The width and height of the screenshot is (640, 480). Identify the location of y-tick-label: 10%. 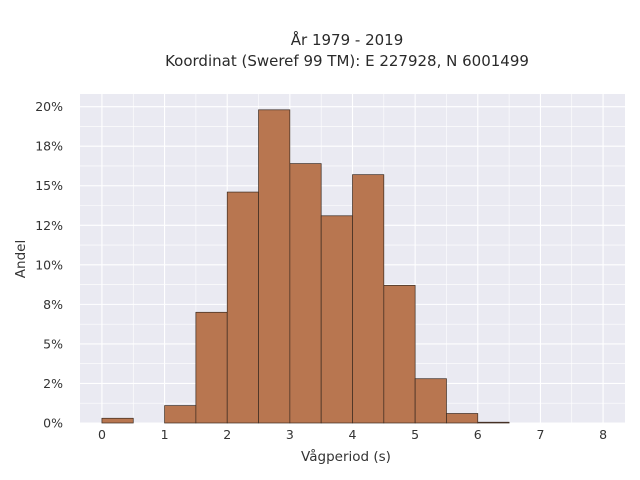
(49, 264).